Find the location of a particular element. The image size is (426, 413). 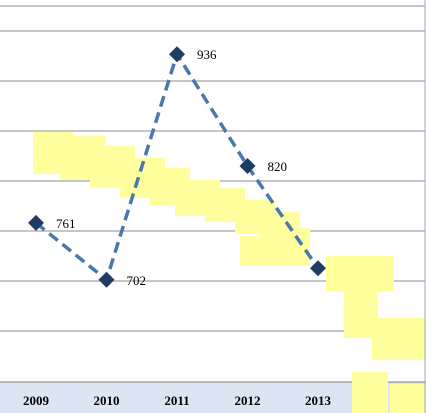

data-label: 936 is located at coordinates (207, 54).